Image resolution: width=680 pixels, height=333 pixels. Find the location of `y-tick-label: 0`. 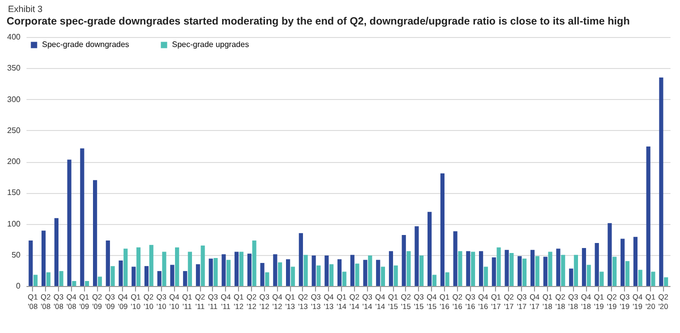

y-tick-label: 0 is located at coordinates (19, 286).